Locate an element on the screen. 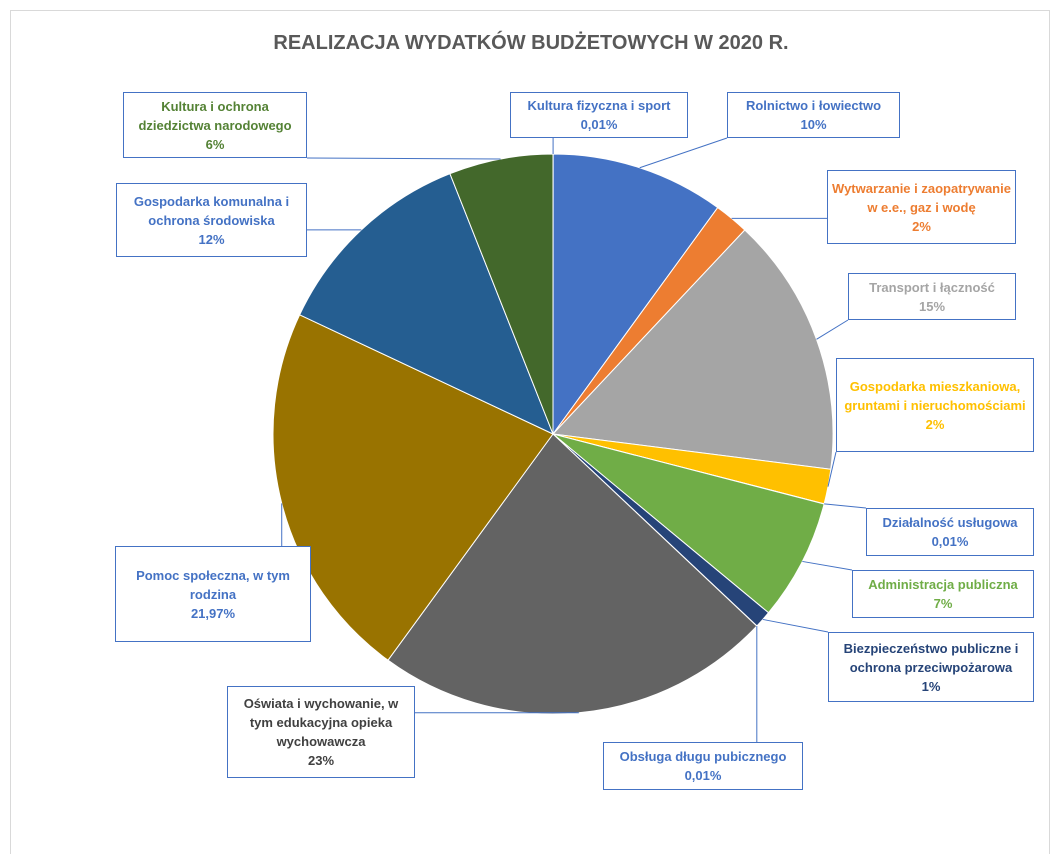 Image resolution: width=1062 pixels, height=854 pixels. data-label: Pomoc społeczna, w tym rodzina 21,97% is located at coordinates (213, 594).